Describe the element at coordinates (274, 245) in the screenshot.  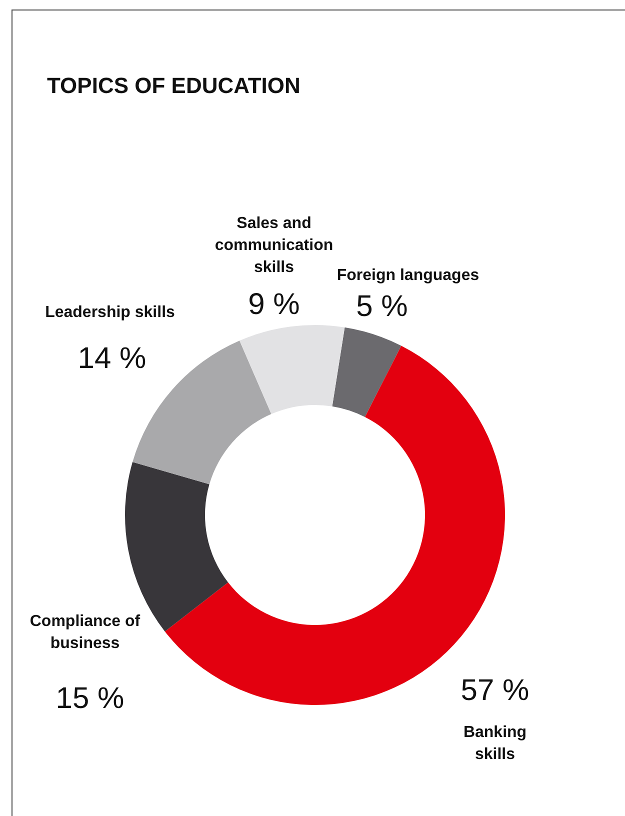
I see `slice-label: Sales and communication skills` at that location.